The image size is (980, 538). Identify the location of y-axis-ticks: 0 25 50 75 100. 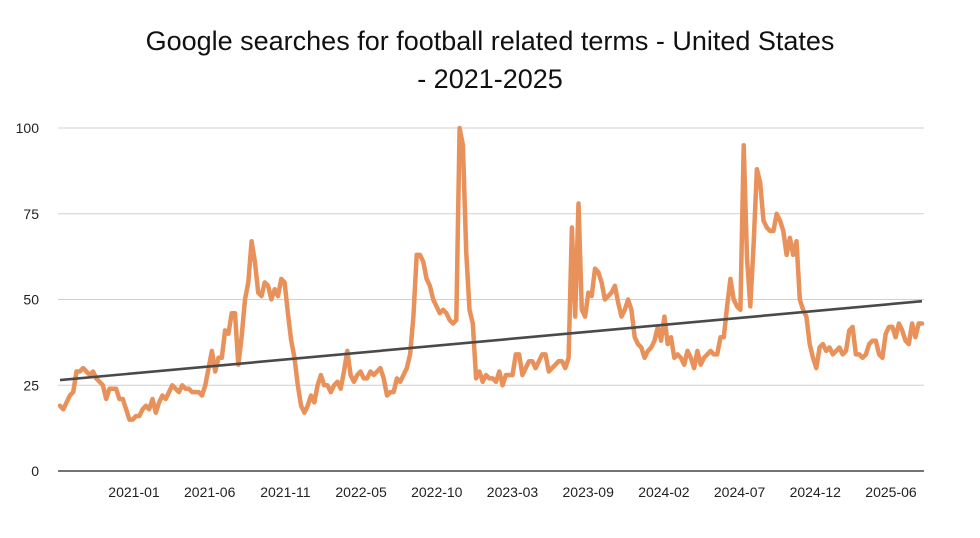
(28, 299).